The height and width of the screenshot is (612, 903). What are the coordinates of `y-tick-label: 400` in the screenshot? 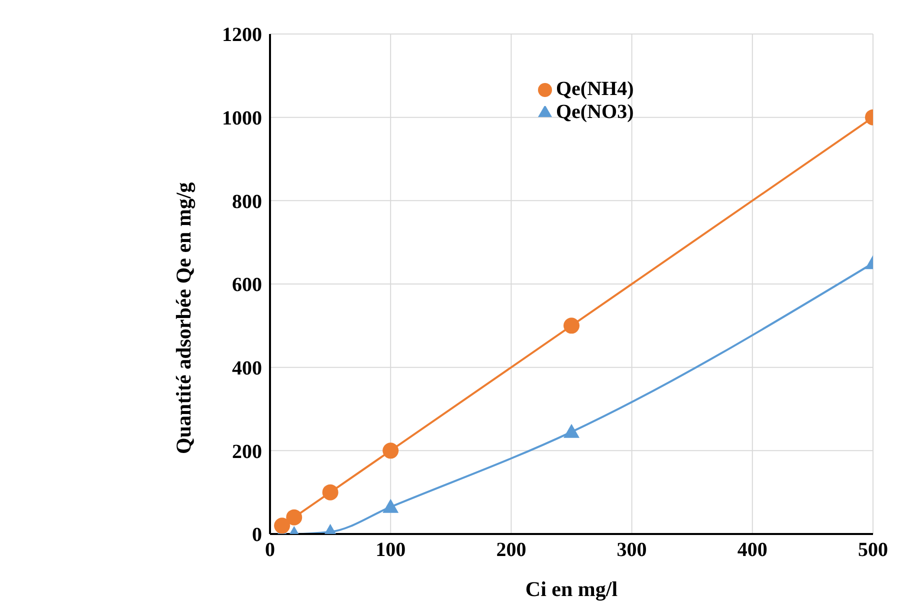 It's located at (247, 368).